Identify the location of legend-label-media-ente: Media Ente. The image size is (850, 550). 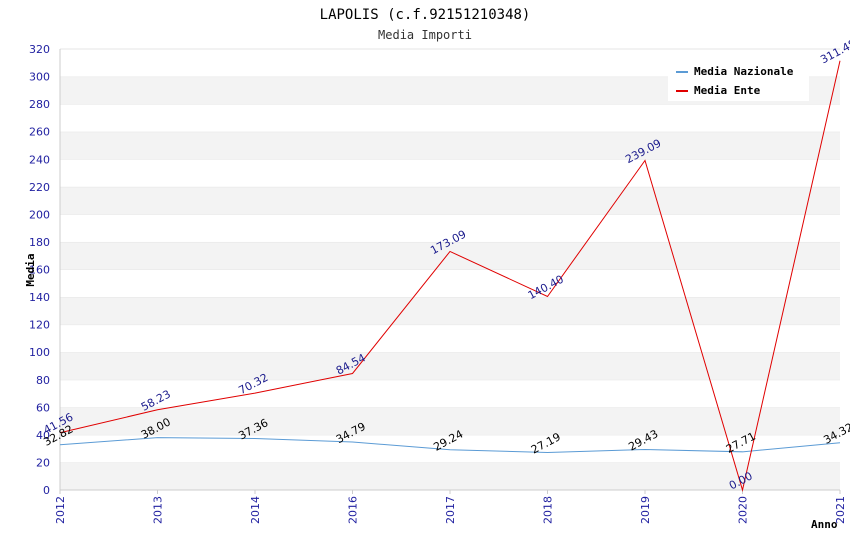
(727, 90).